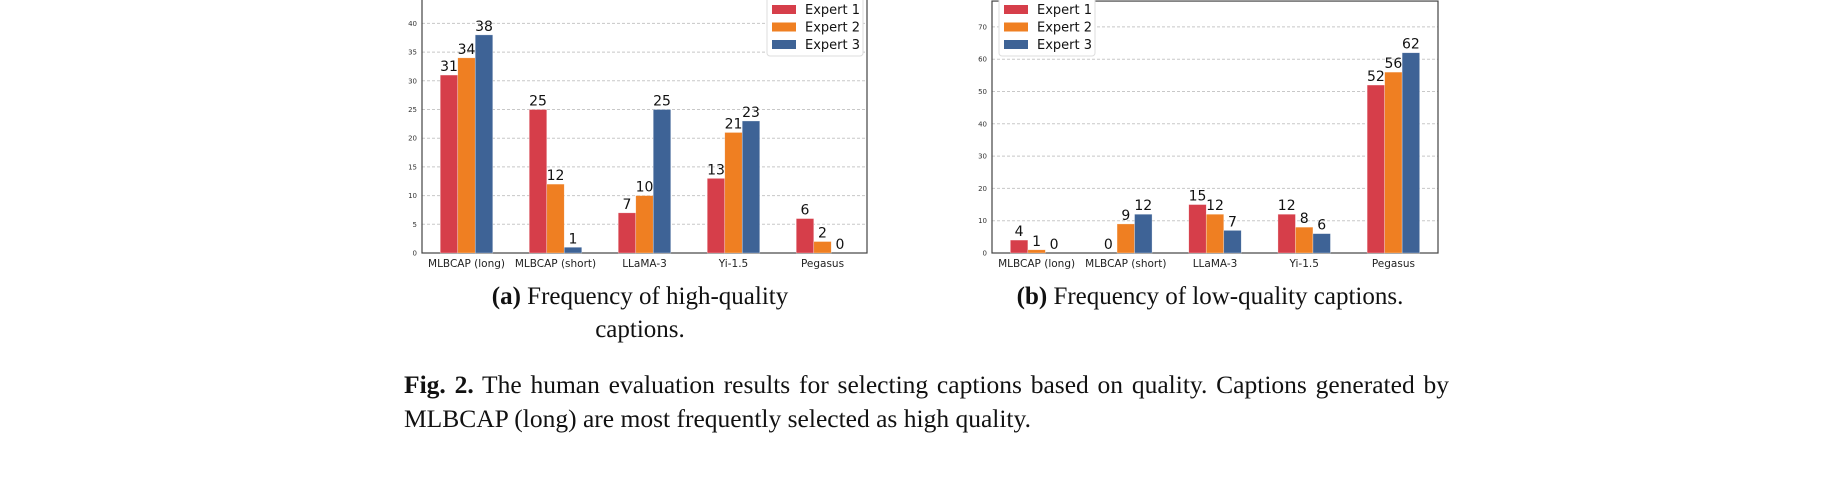 Image resolution: width=1836 pixels, height=478 pixels. What do you see at coordinates (716, 170) in the screenshot?
I see `bar-value-label: 13` at bounding box center [716, 170].